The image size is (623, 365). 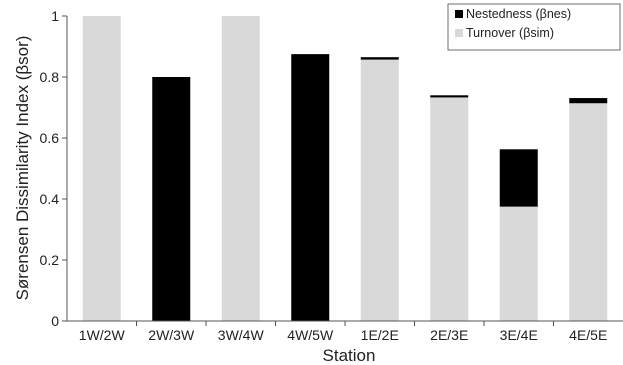 I want to click on x-tick-label: 4W/5W, so click(x=310, y=335).